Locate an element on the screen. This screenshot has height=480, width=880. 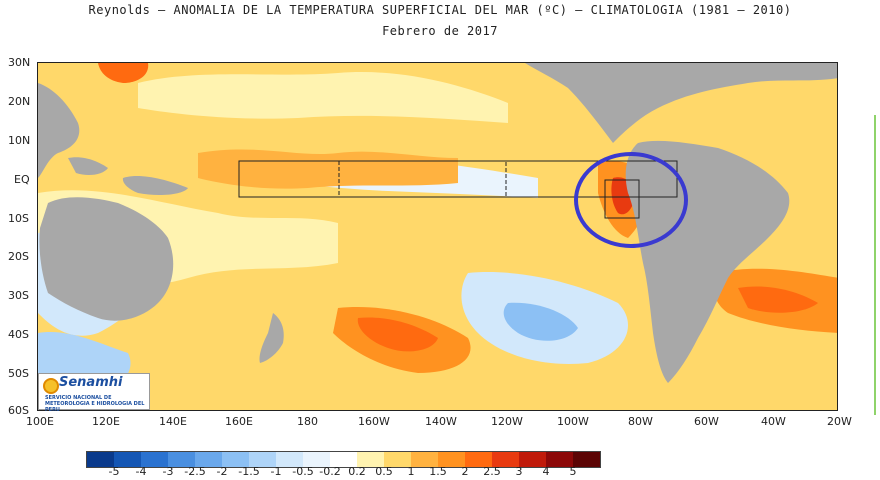
land-new-zealand is located at coordinates (271, 338).